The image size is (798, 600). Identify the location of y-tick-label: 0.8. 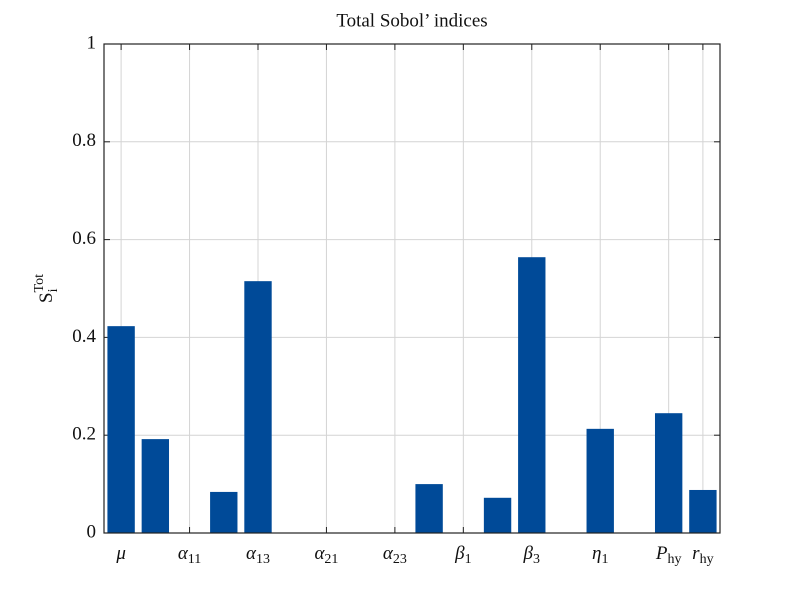
(84, 140).